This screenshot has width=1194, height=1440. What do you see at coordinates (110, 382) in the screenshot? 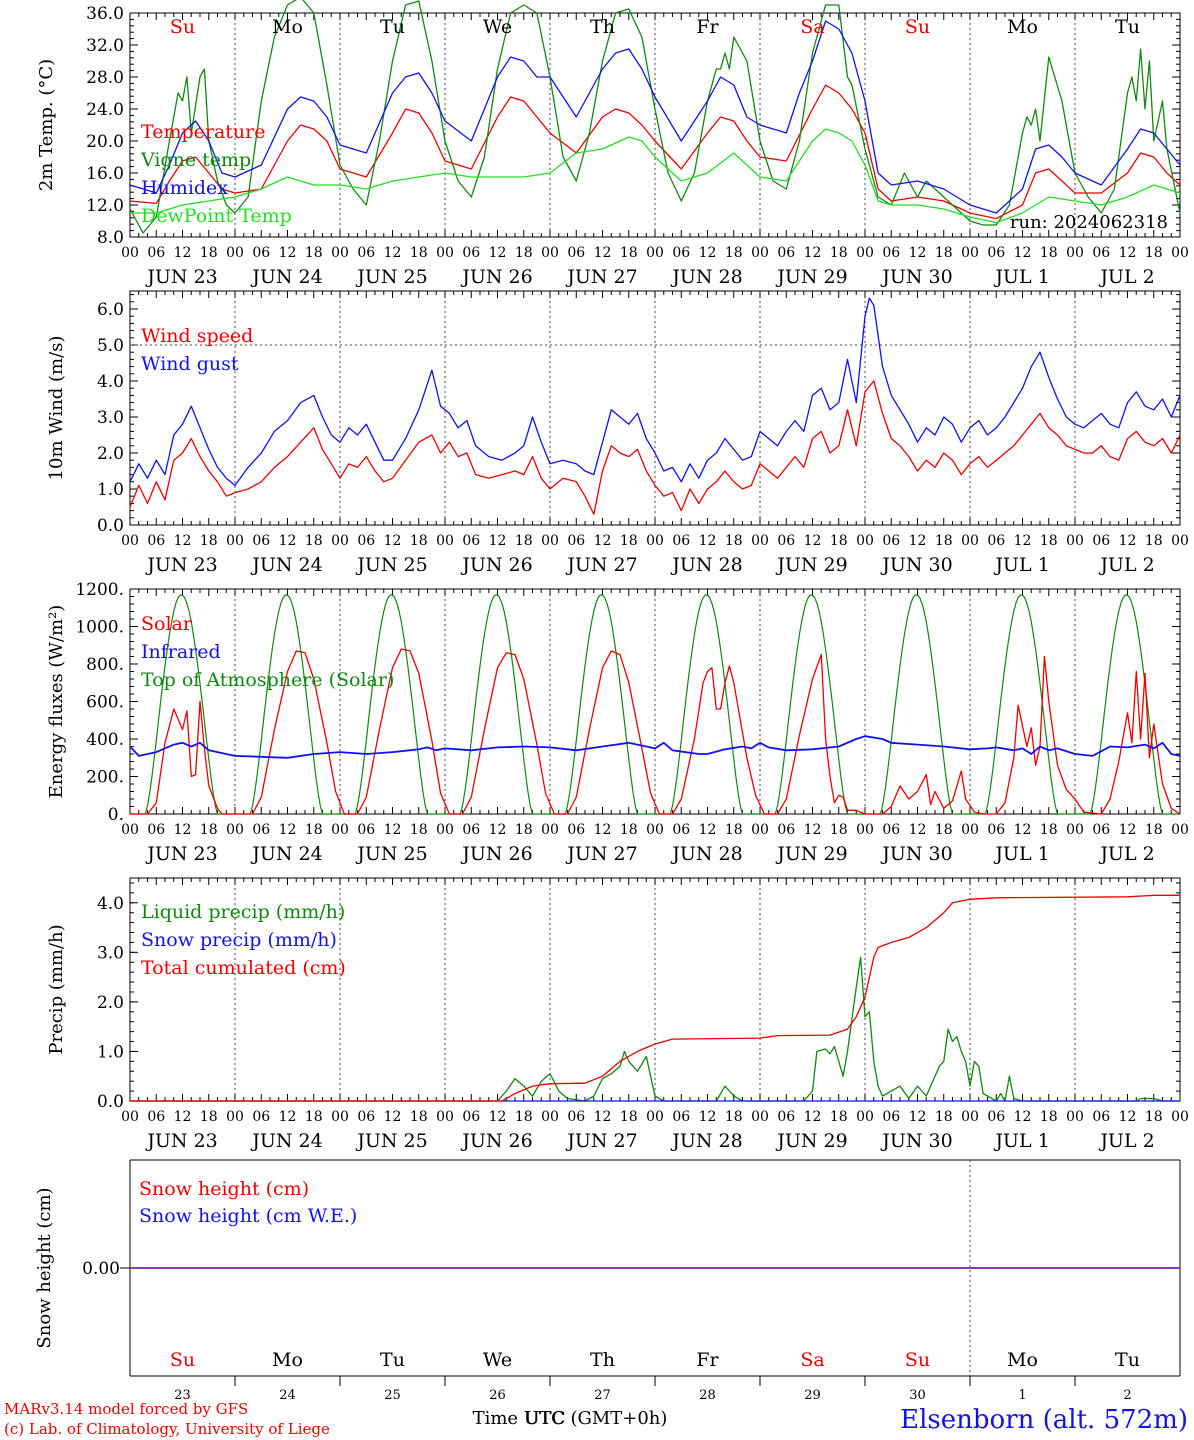
I see `y-tick-label: 4.0` at bounding box center [110, 382].